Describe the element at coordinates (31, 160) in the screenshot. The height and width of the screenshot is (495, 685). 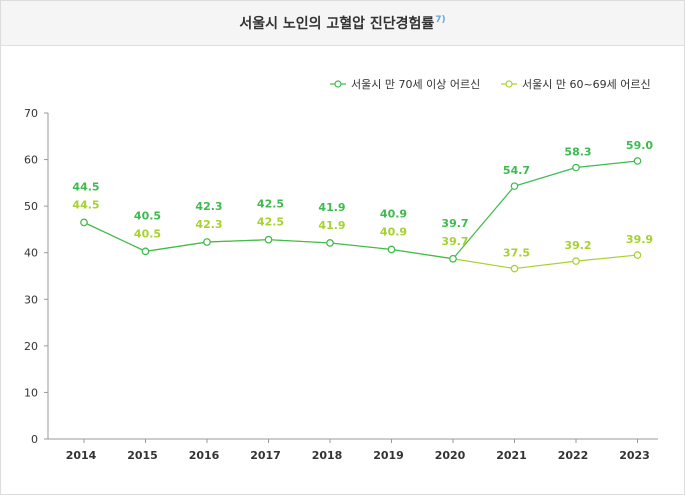
I see `y-tick-label: 60` at that location.